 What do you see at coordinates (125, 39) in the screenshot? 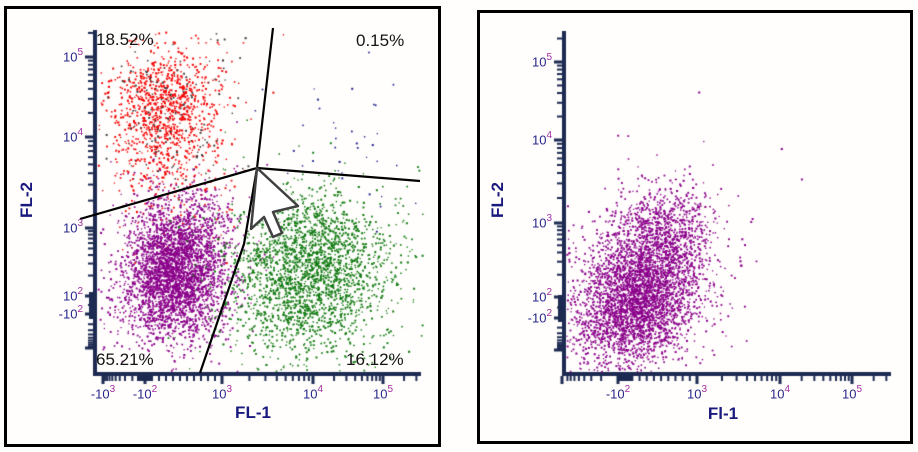
I see `percent-upper-left: 18.52%` at bounding box center [125, 39].